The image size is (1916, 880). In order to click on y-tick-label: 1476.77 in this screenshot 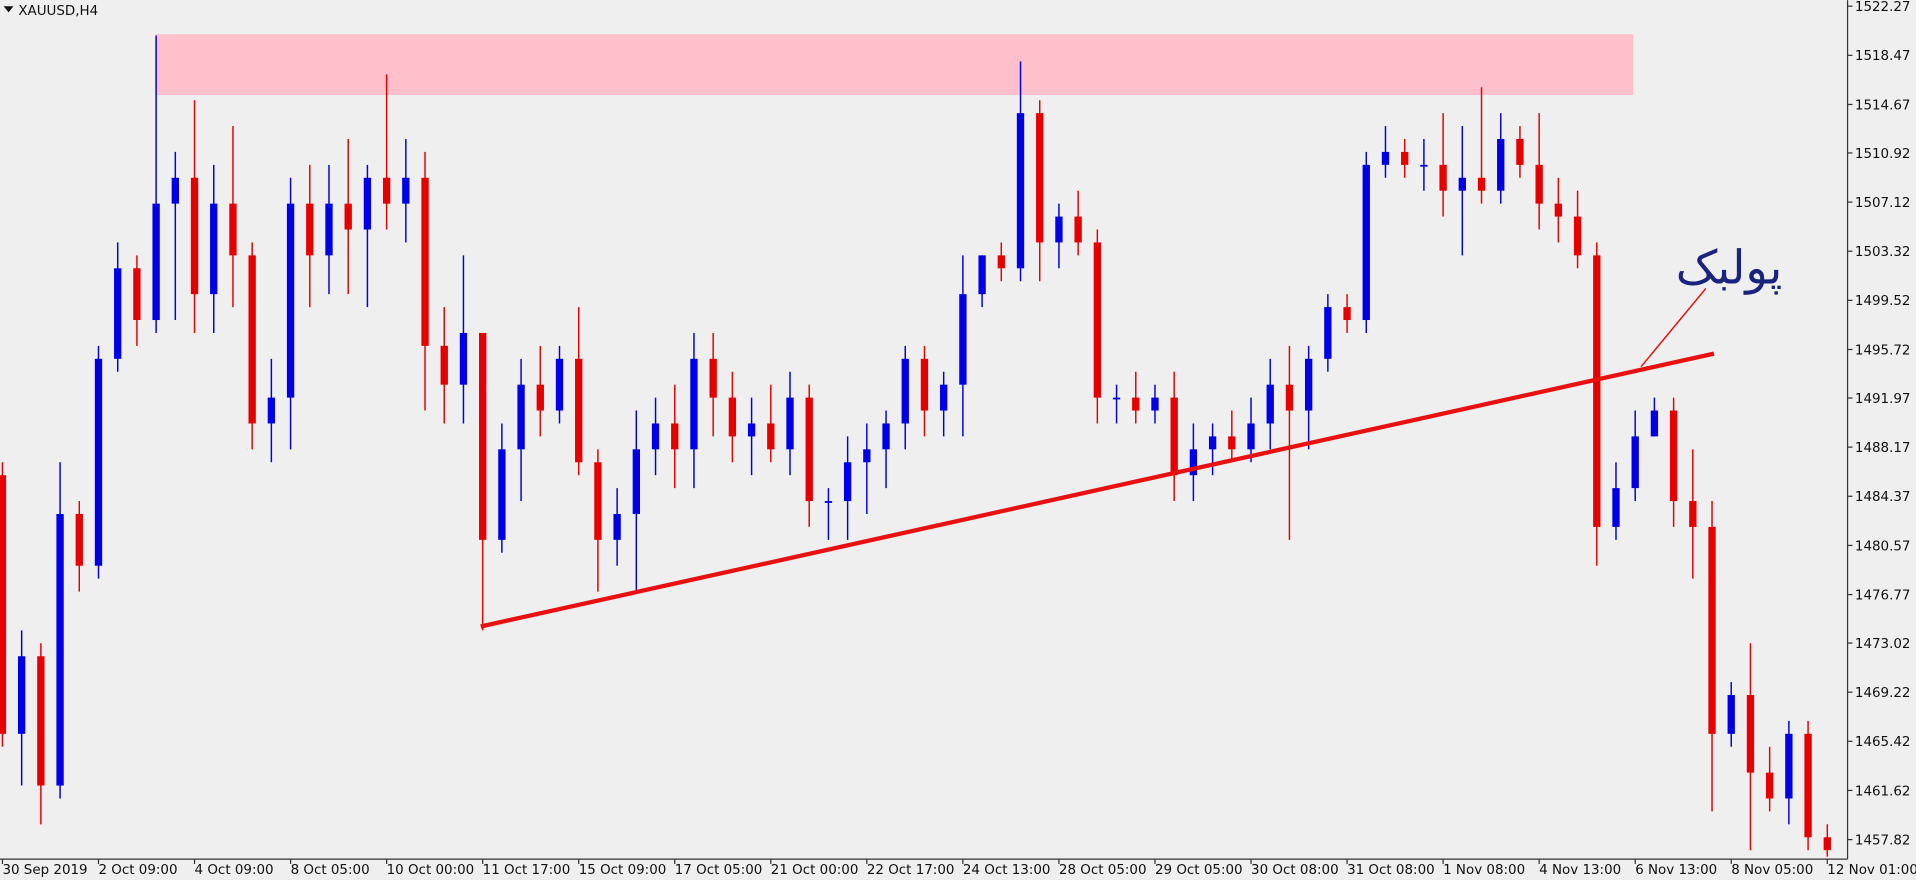, I will do `click(1883, 595)`.